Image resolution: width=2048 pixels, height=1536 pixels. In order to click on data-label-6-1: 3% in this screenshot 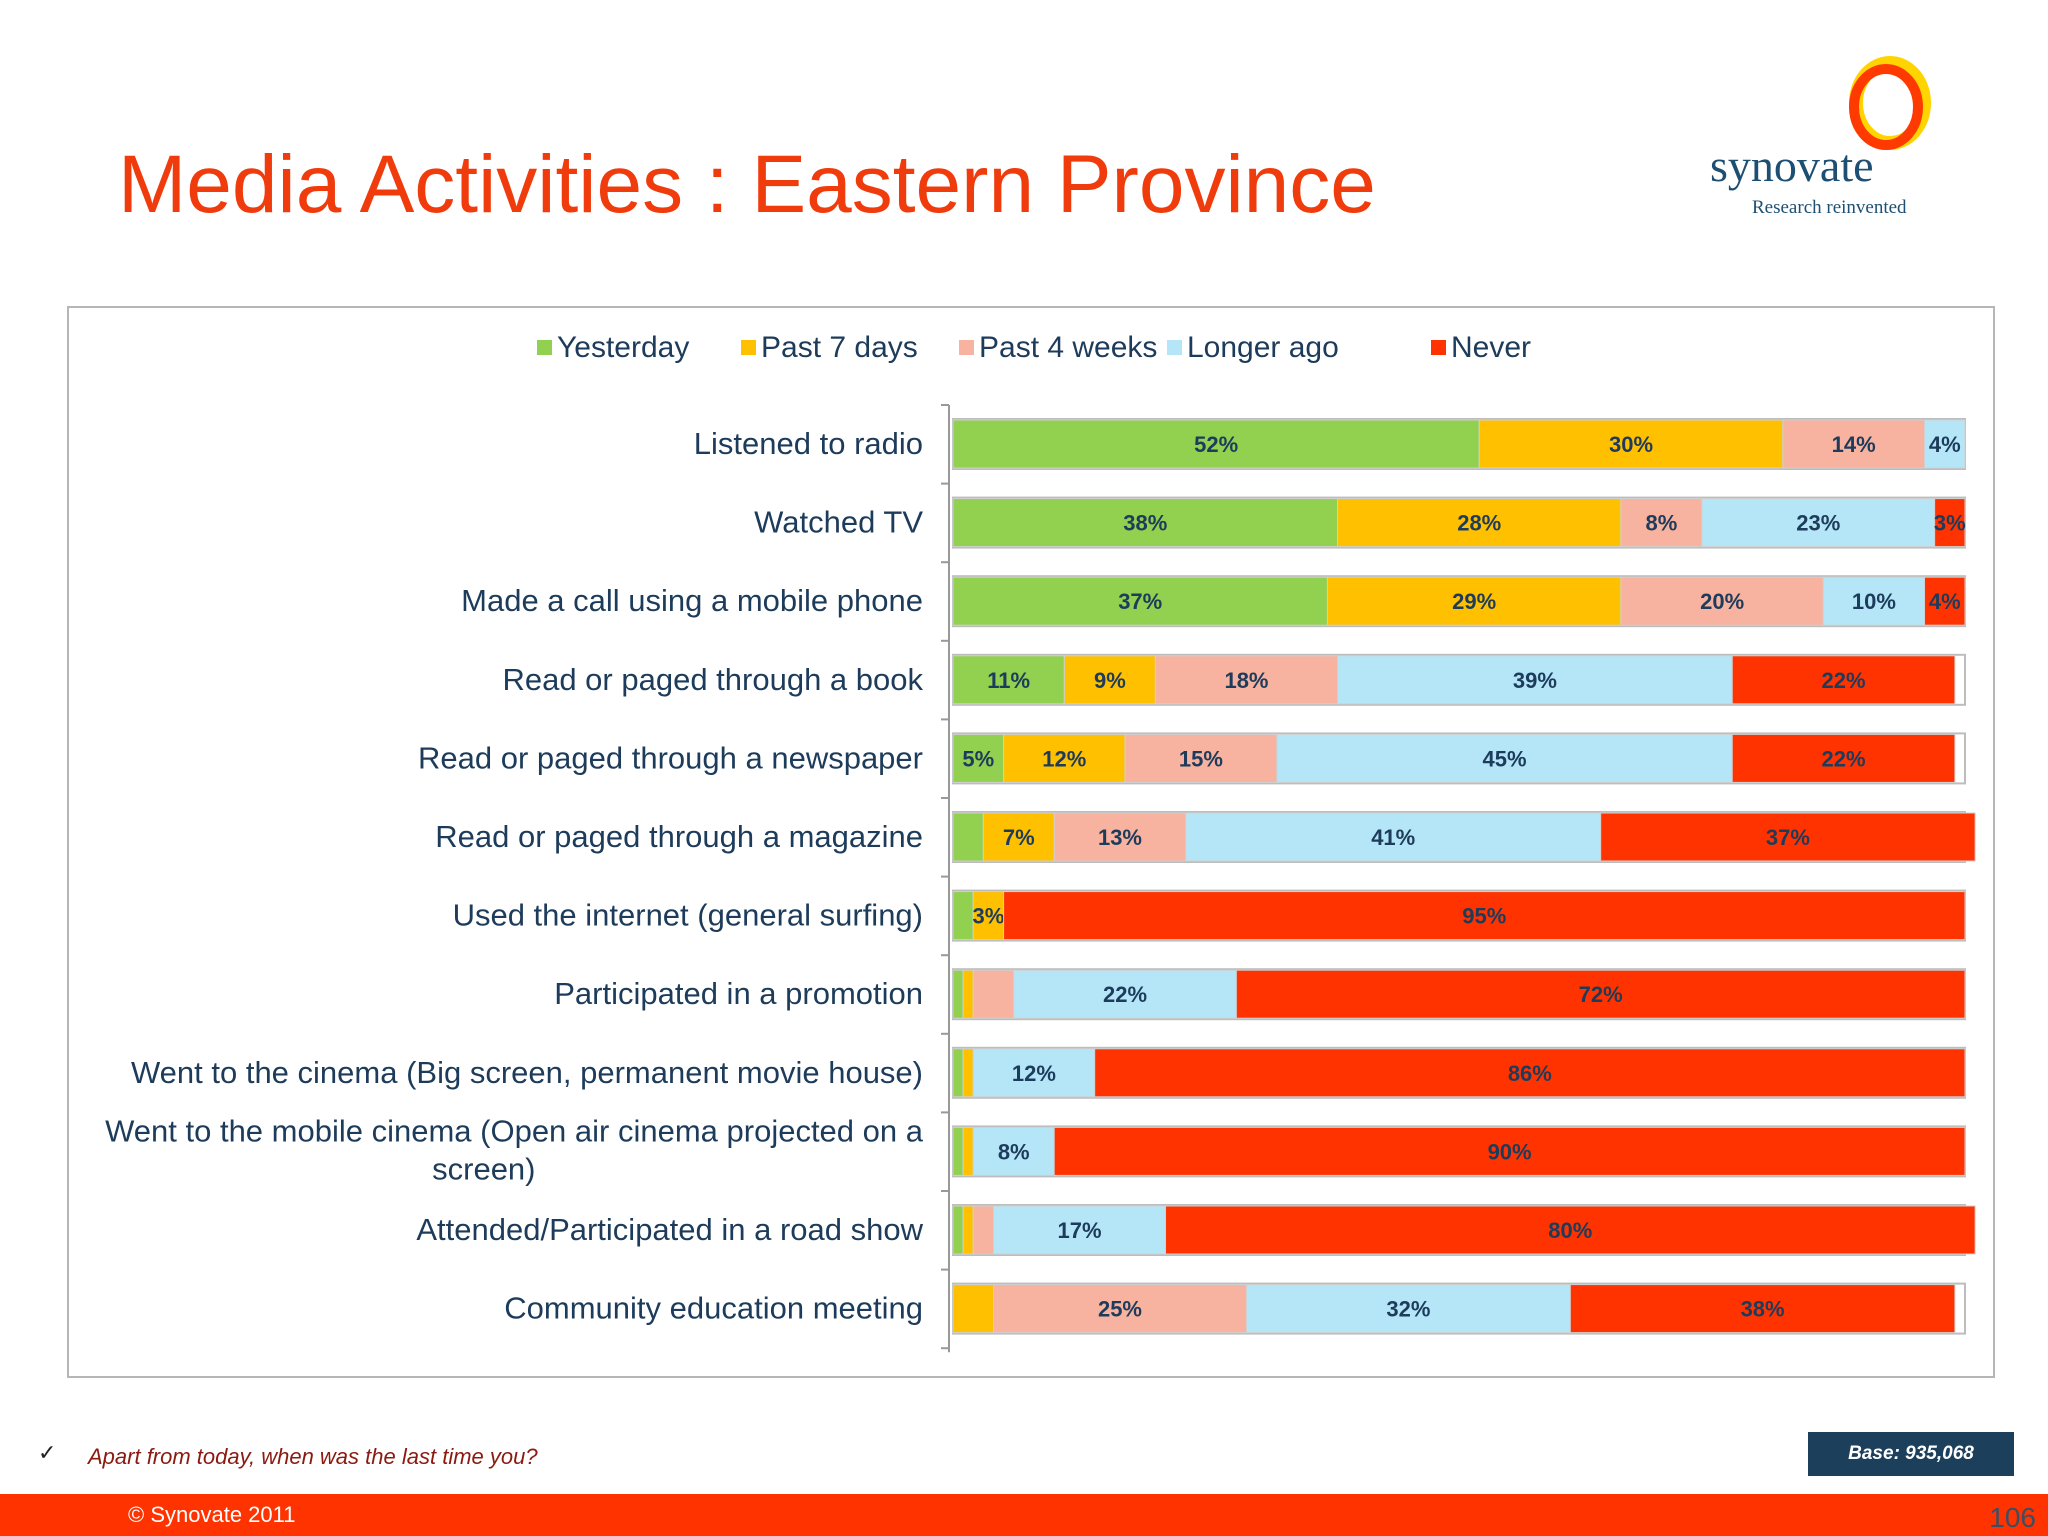, I will do `click(989, 916)`.